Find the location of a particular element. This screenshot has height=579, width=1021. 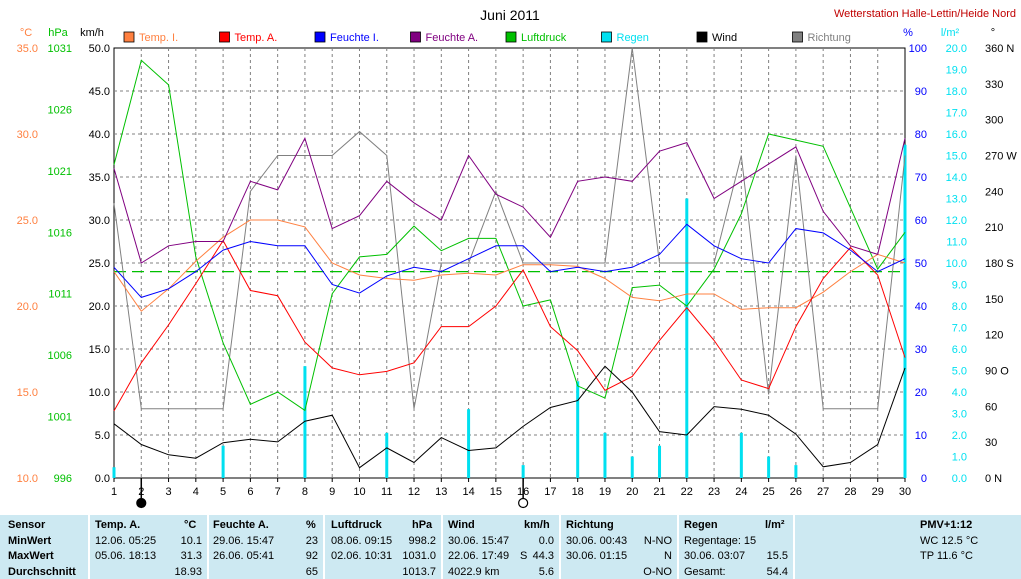

rain-tick-label: 15.0 is located at coordinates (956, 157).